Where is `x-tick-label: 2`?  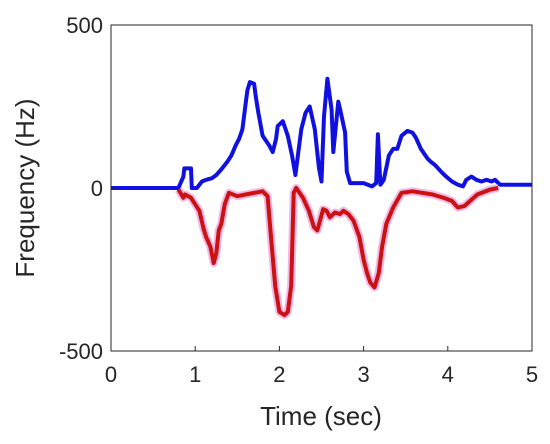
x-tick-label: 2 is located at coordinates (279, 374).